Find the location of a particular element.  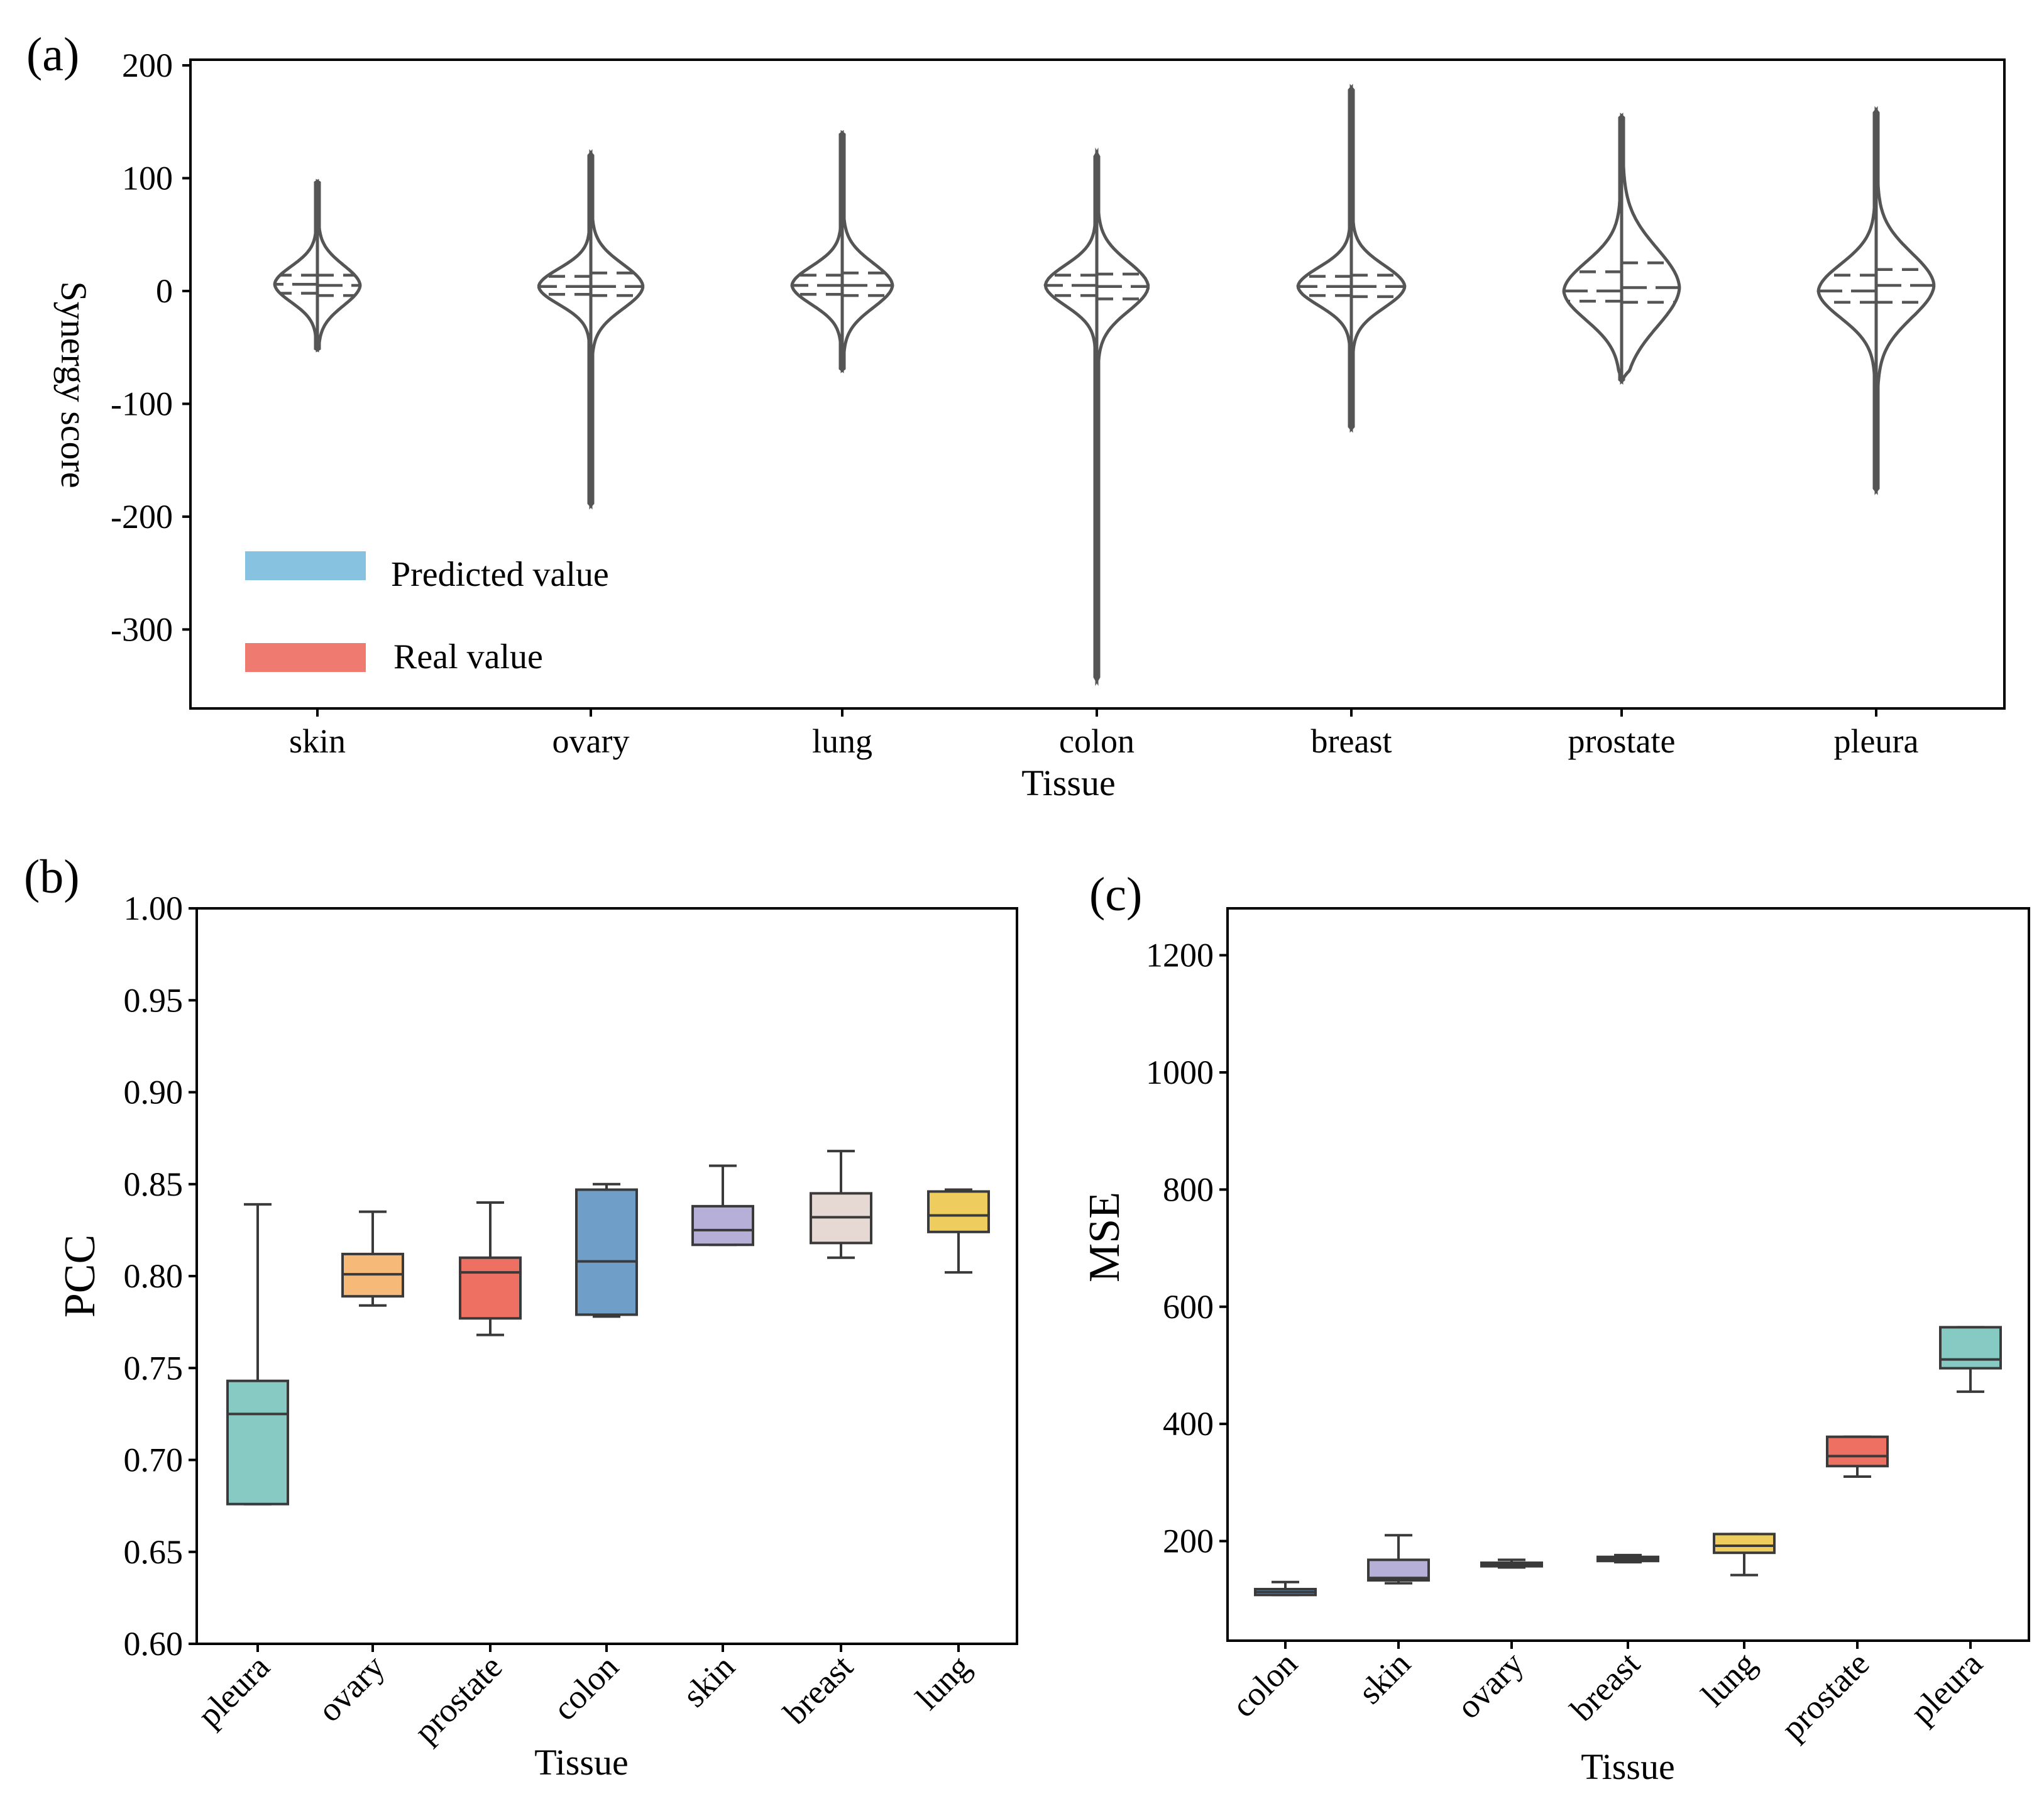

y-axis-ticks-b: 1.00 0.95 0.90 0.85 0.80 0.75 0.70 0.65 0.60 is located at coordinates (160, 1276).